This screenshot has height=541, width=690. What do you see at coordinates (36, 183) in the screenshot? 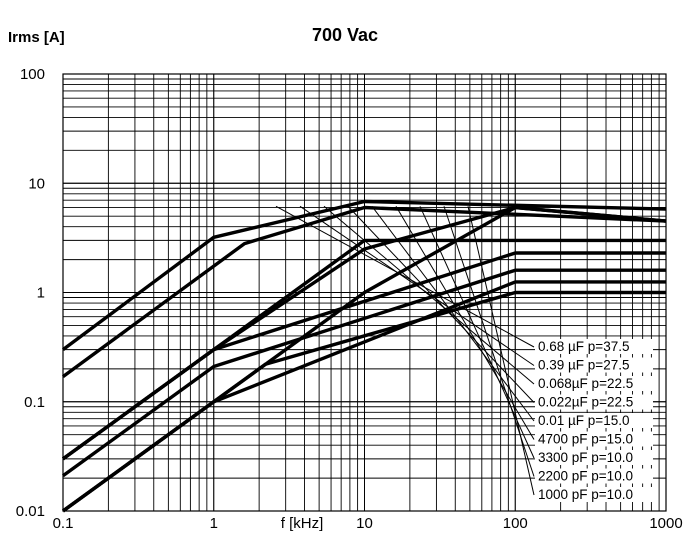
I see `y-tick-label: 10` at bounding box center [36, 183].